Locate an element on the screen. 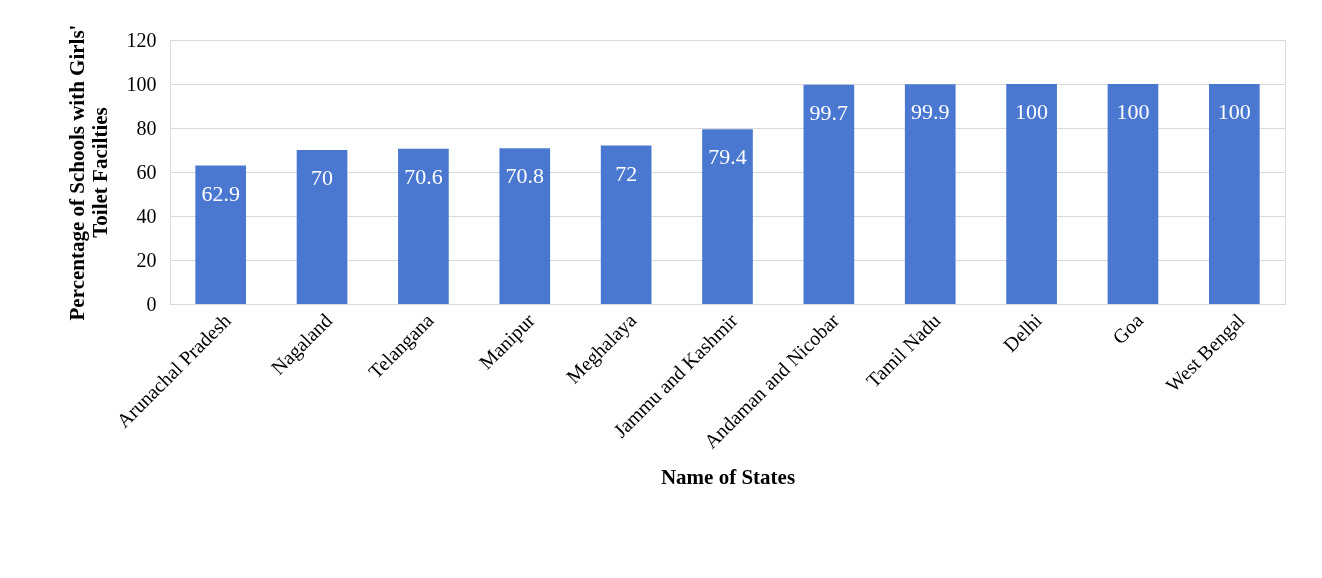  y-tick-label: 40 is located at coordinates (146, 215).